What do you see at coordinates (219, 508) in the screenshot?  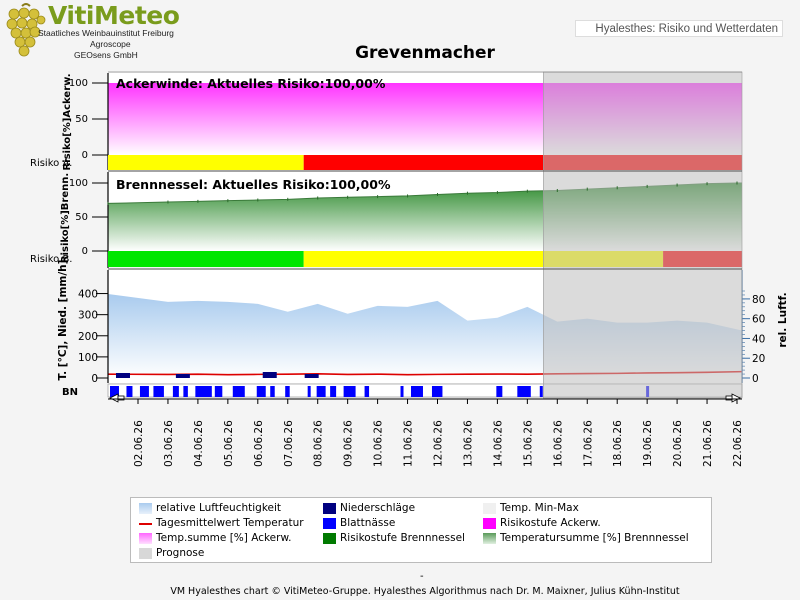 I see `legend-label: relative Luftfeuchtigkeit` at bounding box center [219, 508].